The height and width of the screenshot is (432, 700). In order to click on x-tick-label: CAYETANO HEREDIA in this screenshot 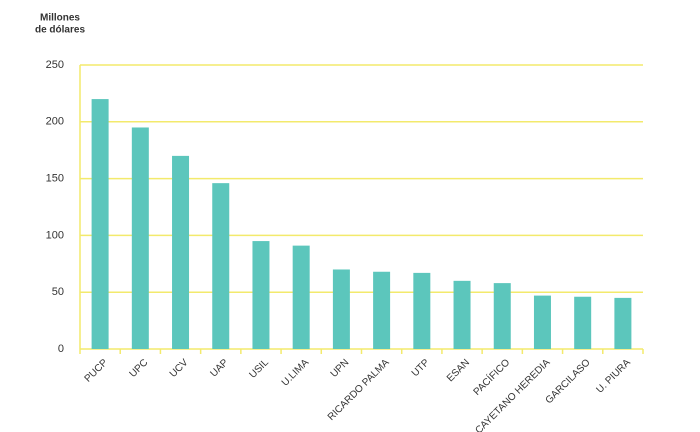, I will do `click(512, 394)`.